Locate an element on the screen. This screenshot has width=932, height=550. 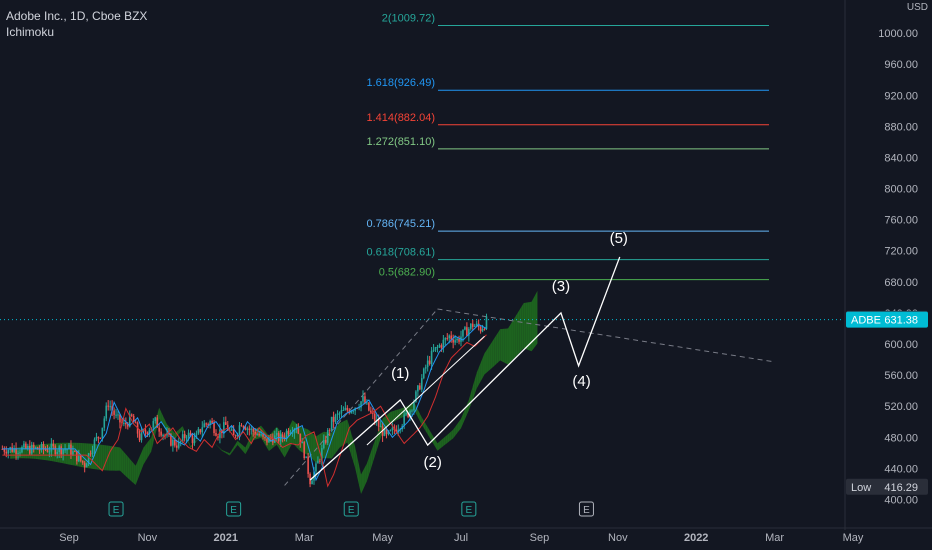
wave-label: (5) is located at coordinates (619, 238).